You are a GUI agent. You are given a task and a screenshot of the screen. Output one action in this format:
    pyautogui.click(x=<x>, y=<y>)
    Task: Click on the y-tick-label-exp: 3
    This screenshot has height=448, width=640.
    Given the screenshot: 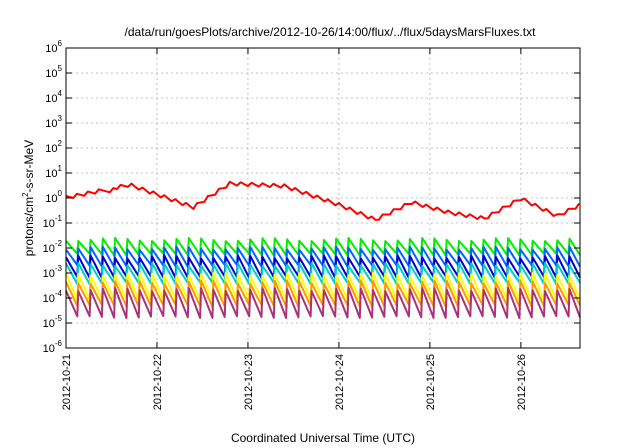 What is the action you would take?
    pyautogui.click(x=60, y=118)
    